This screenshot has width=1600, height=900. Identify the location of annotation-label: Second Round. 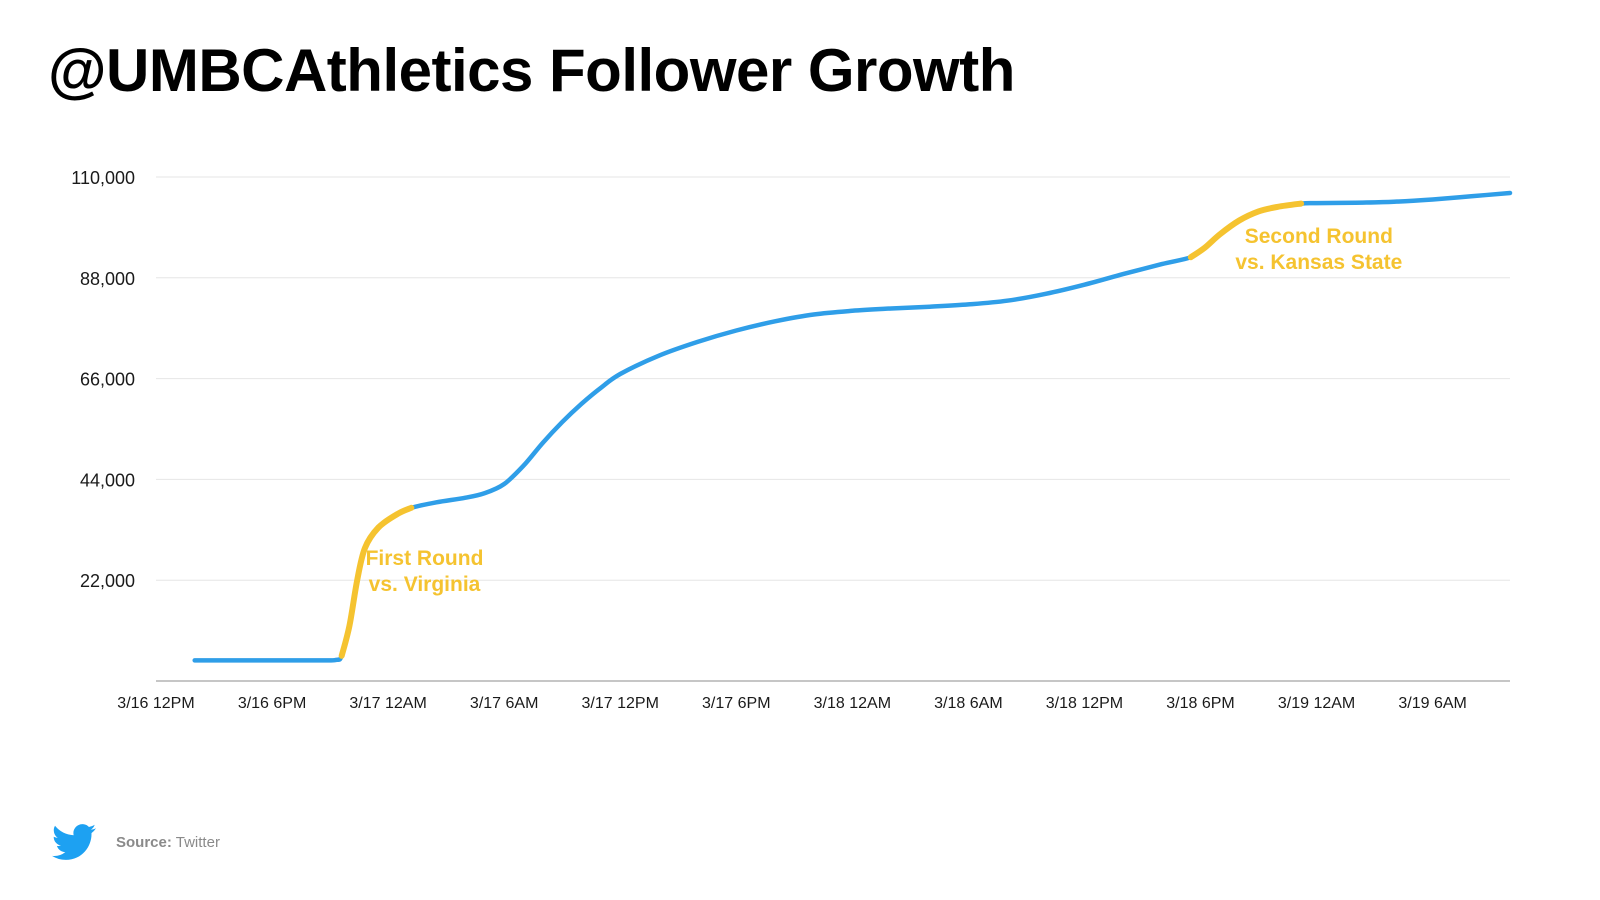
(1319, 236).